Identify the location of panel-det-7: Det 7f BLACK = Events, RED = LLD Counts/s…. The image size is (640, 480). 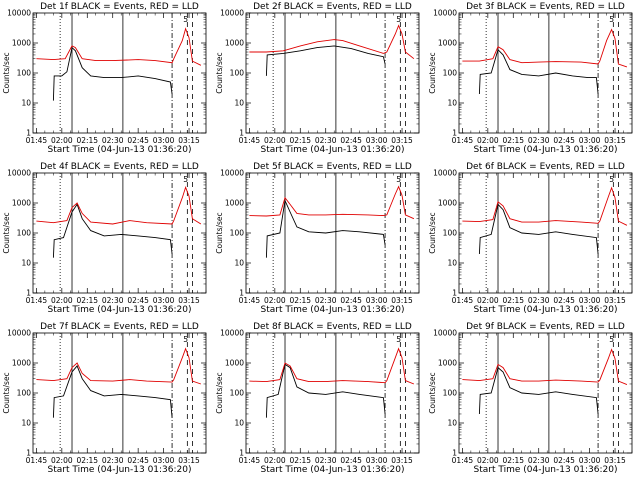
(104, 398).